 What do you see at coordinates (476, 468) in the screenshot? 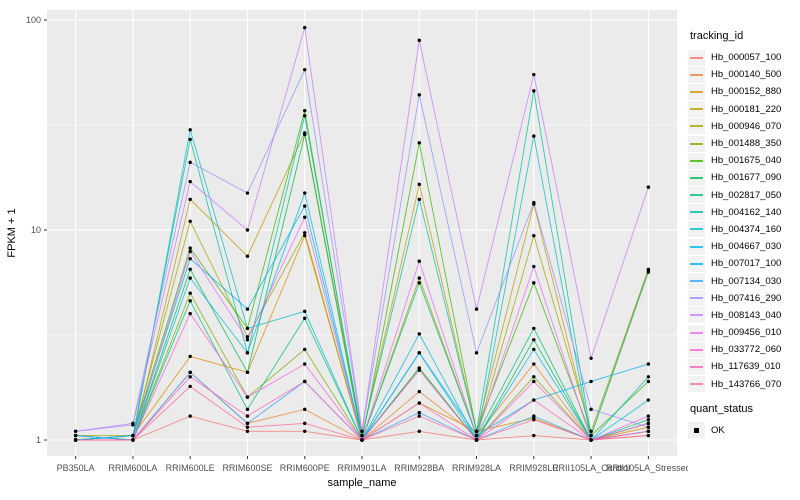
I see `x-tick-label: RRIM928LA` at bounding box center [476, 468].